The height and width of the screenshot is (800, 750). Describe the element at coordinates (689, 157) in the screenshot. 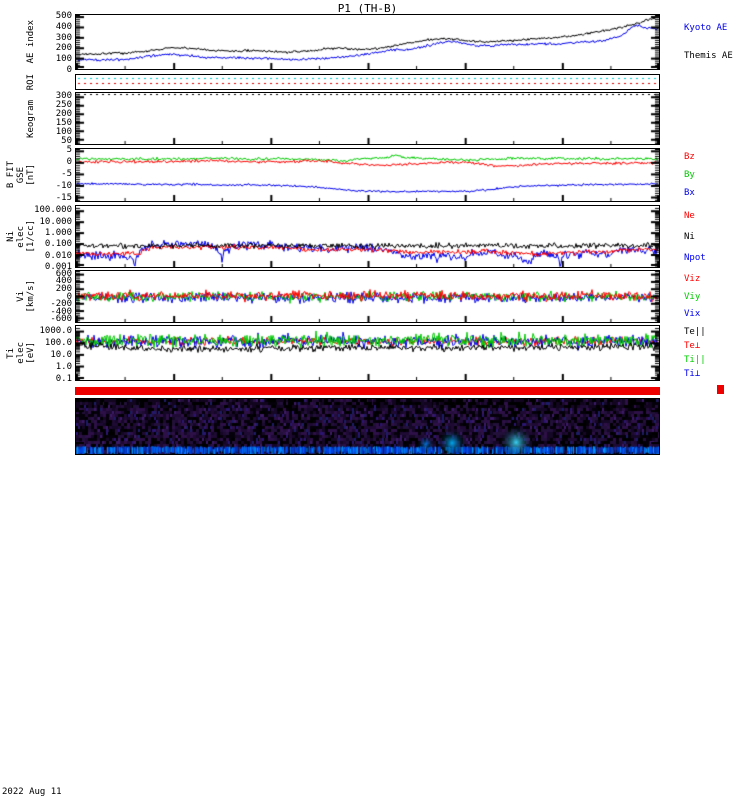

I see `legend-bz: Bz` at that location.